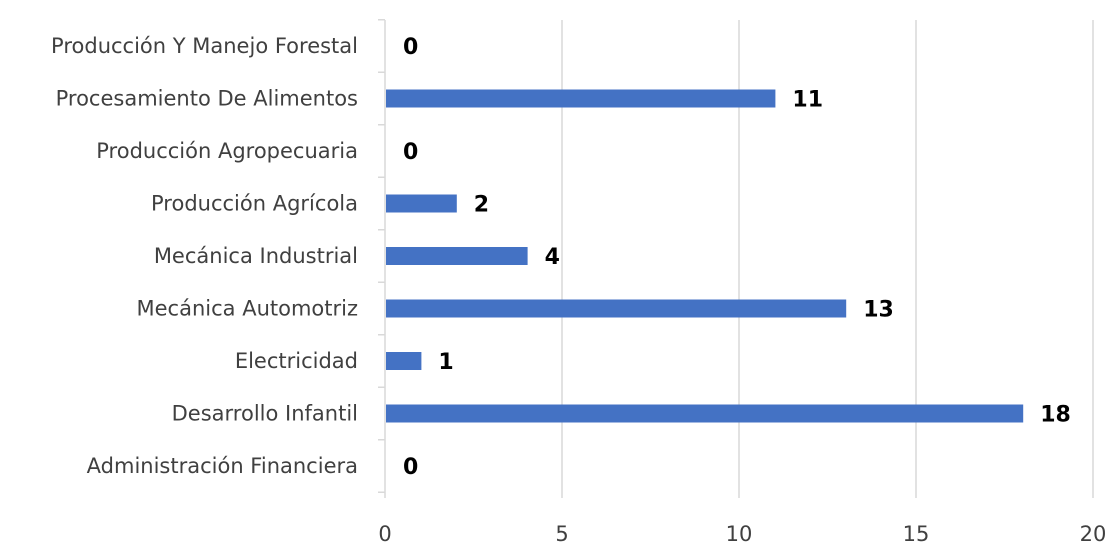 This screenshot has height=548, width=1112. What do you see at coordinates (1093, 534) in the screenshot?
I see `x-tick-label: 20` at bounding box center [1093, 534].